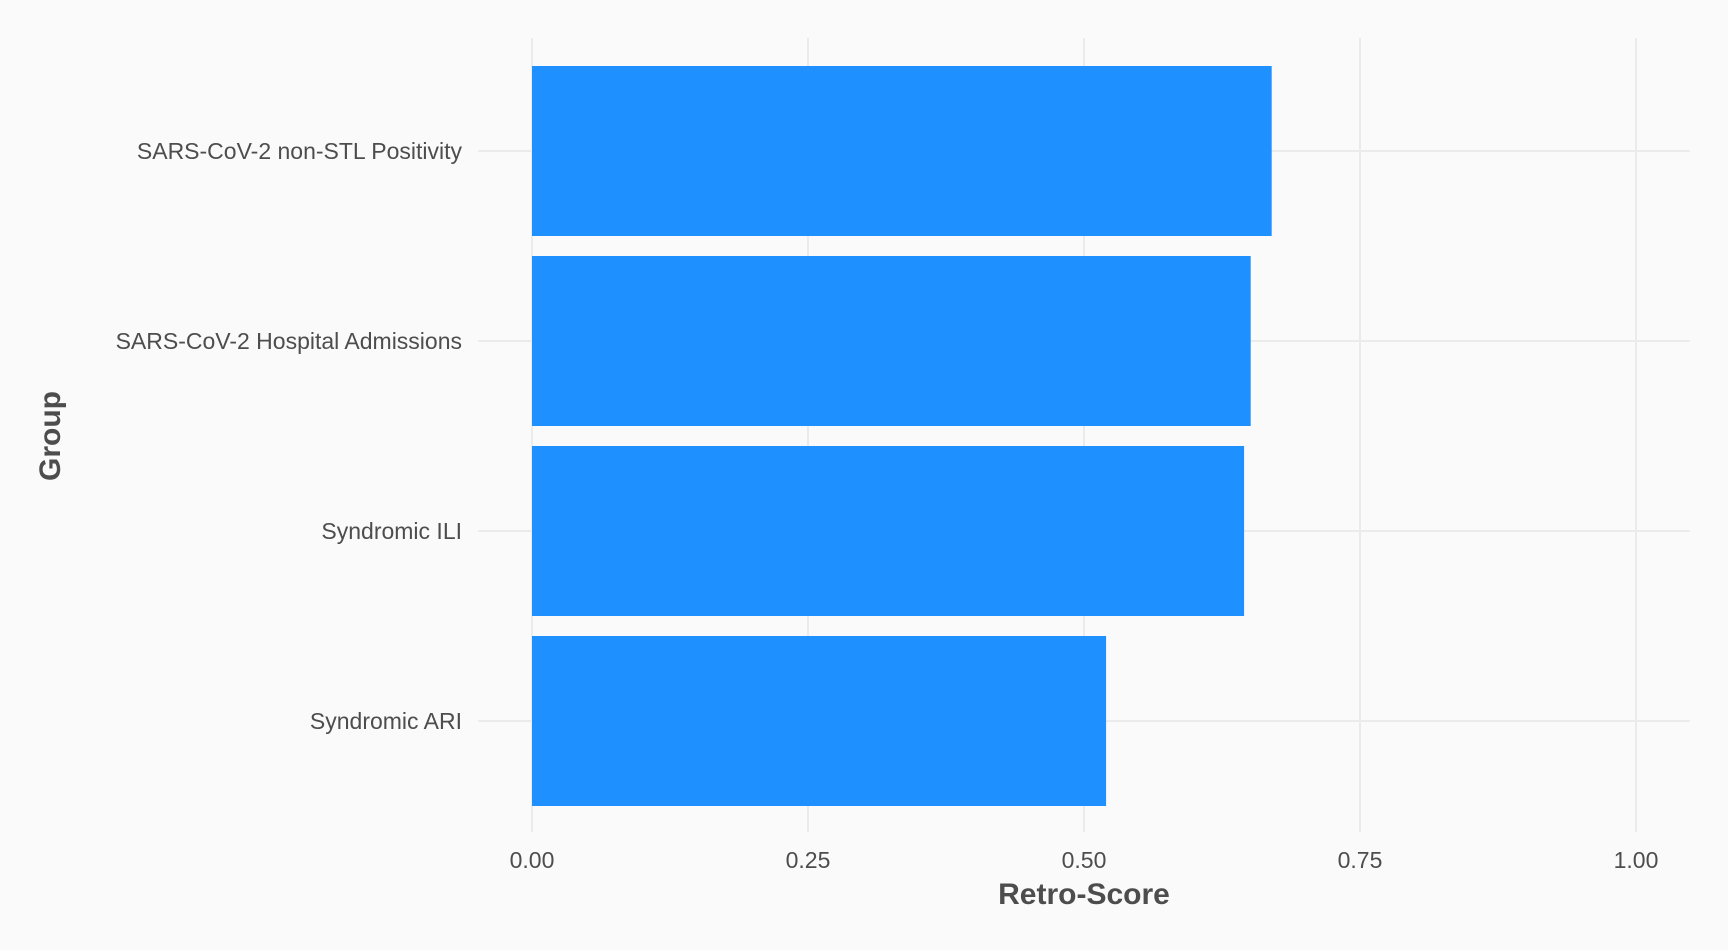 This screenshot has height=950, width=1728. Describe the element at coordinates (1360, 860) in the screenshot. I see `x-tick-label: 0.75` at that location.